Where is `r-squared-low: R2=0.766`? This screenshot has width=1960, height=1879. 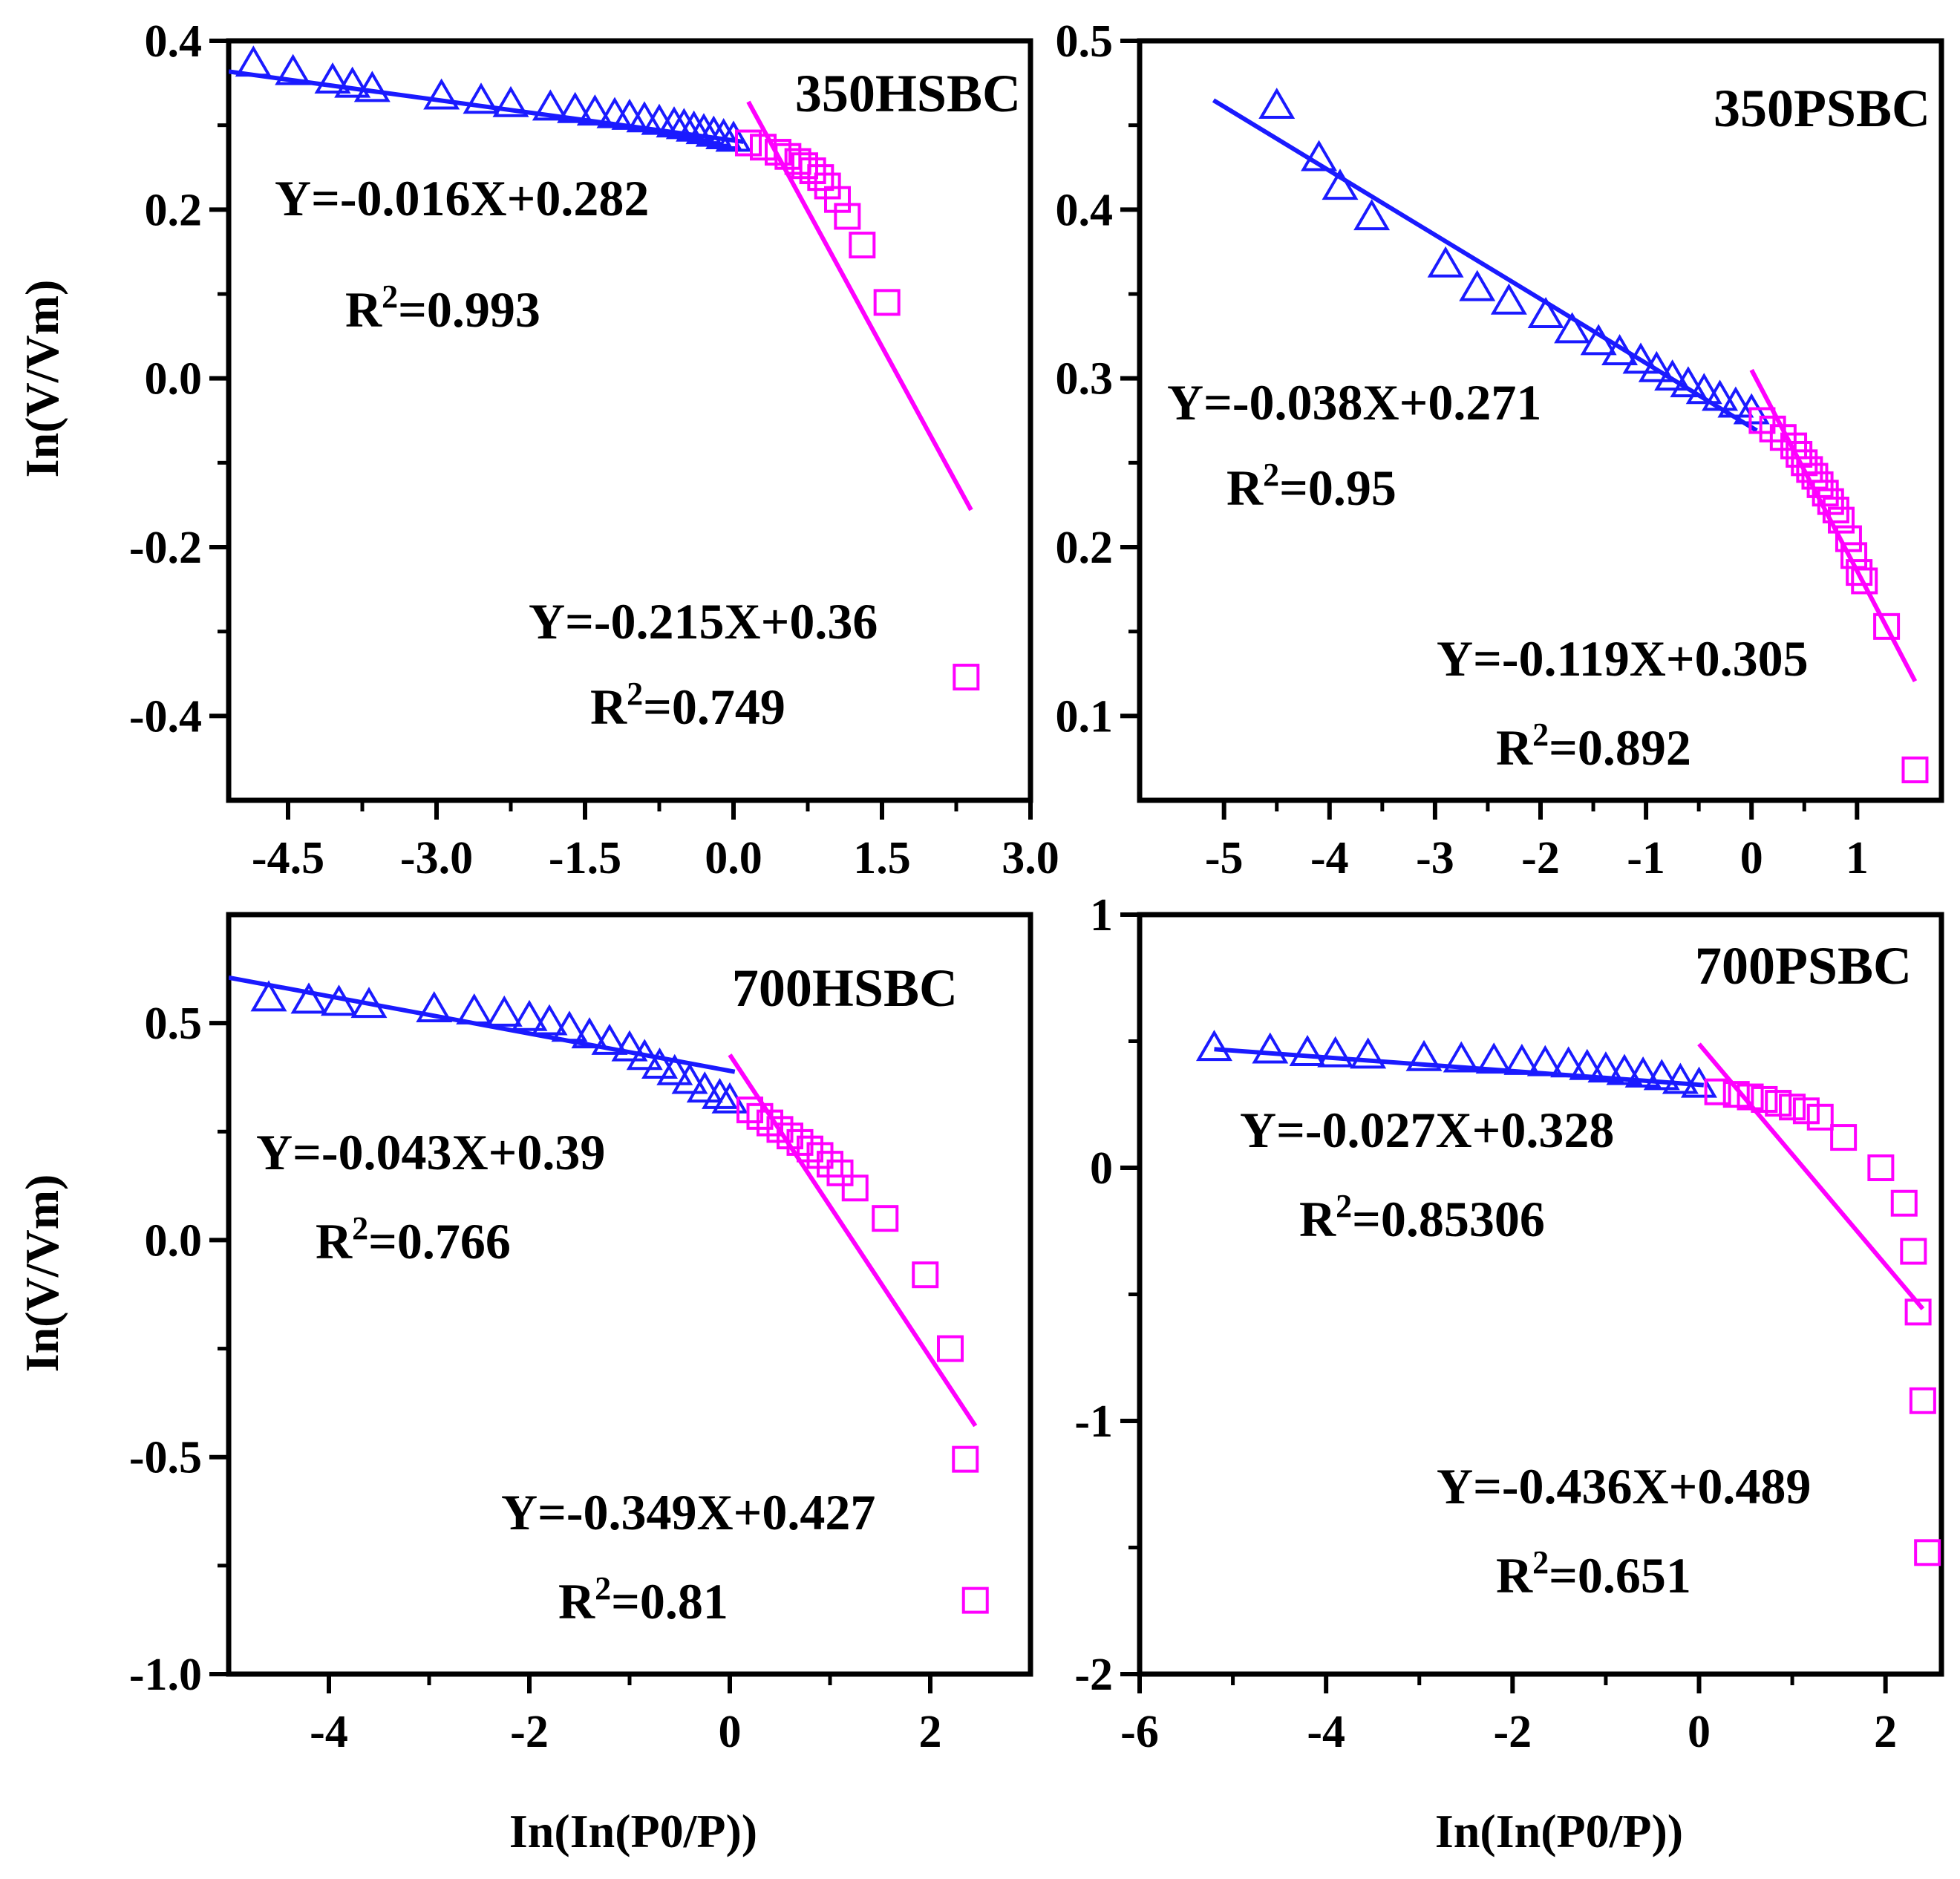
r-squared-low: R2=0.766 is located at coordinates (413, 1239).